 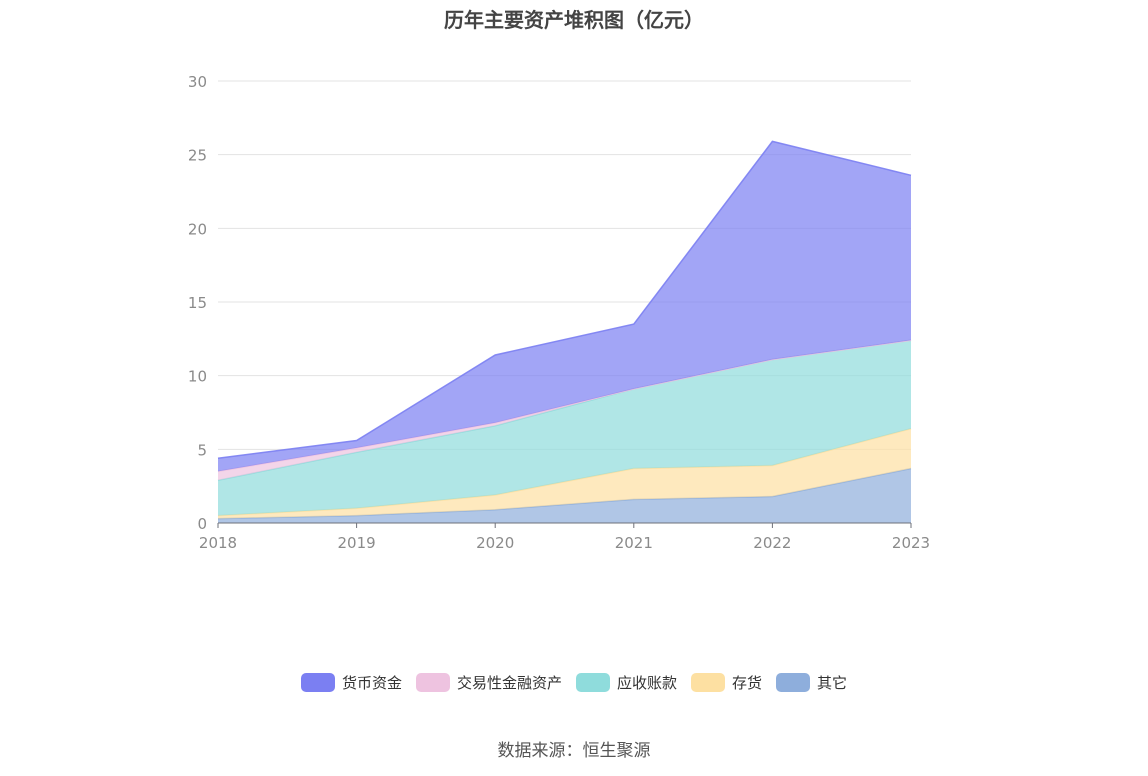 I want to click on x-tick-label: 2018, so click(x=218, y=543).